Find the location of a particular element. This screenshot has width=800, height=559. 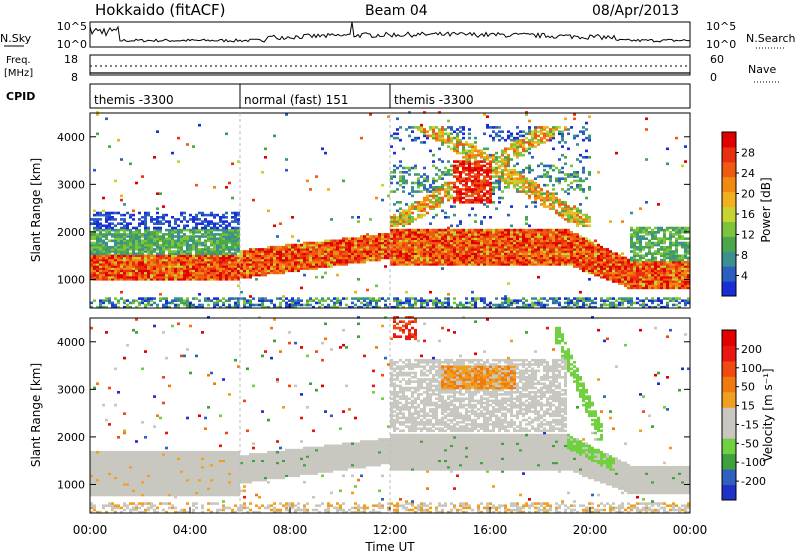

nave-tick-high: 60 is located at coordinates (717, 59).